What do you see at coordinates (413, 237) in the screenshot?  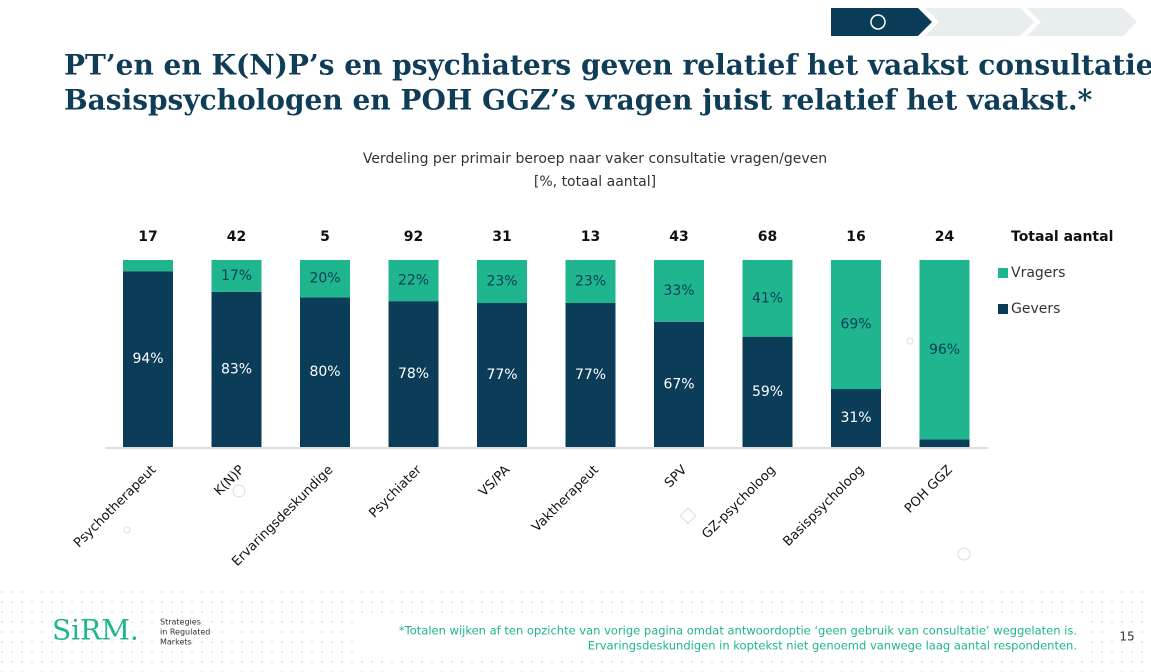 I see `total-label: 92` at bounding box center [413, 237].